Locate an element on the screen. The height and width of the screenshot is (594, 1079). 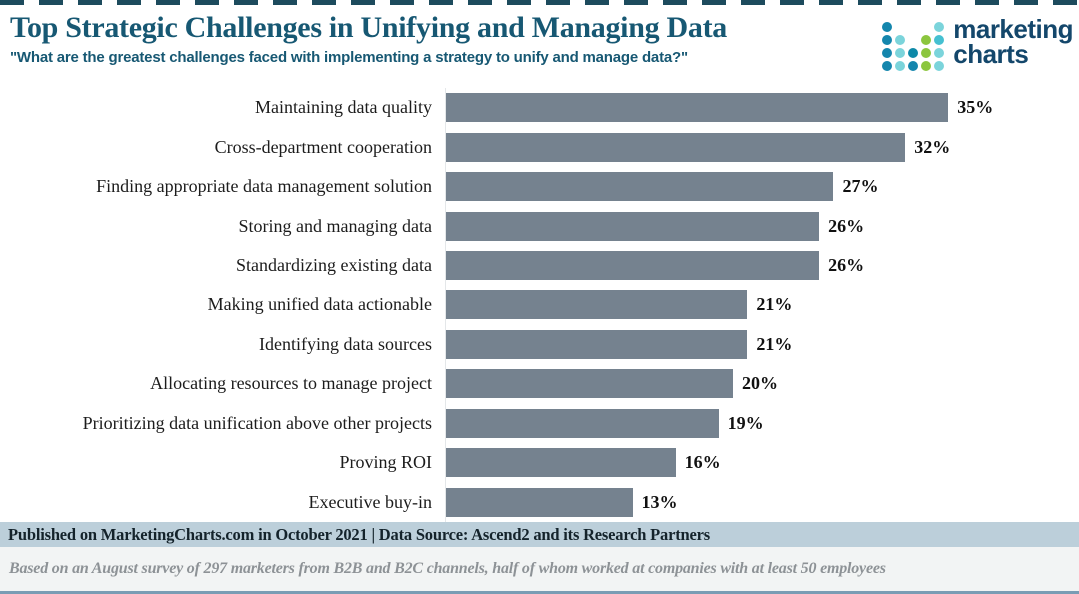
chart-row: Making unified data actionable 21% is located at coordinates (539, 305).